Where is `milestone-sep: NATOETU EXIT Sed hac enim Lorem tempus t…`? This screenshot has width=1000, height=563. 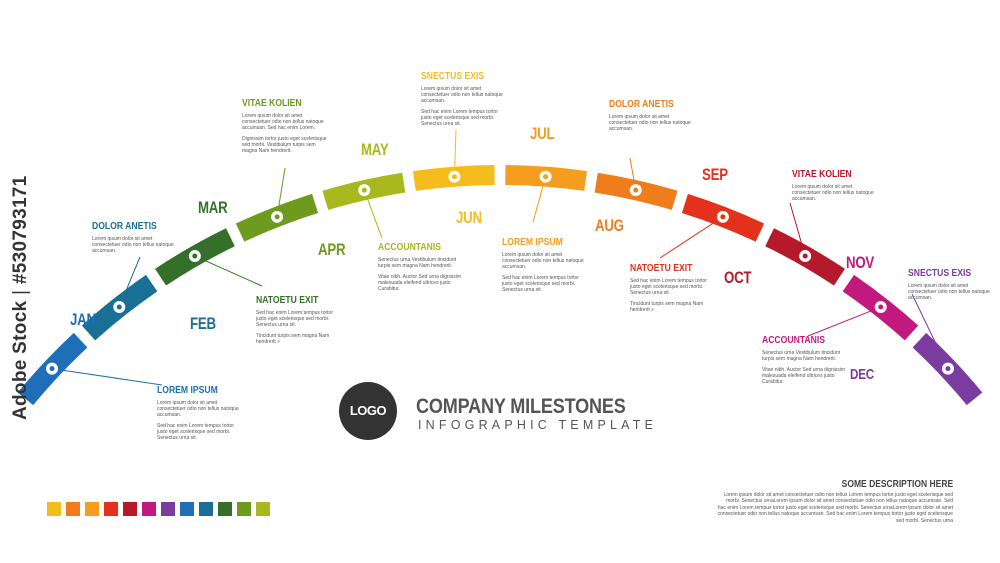
milestone-sep: NATOETU EXIT Sed hac enim Lorem tempus t… is located at coordinates (674, 290).